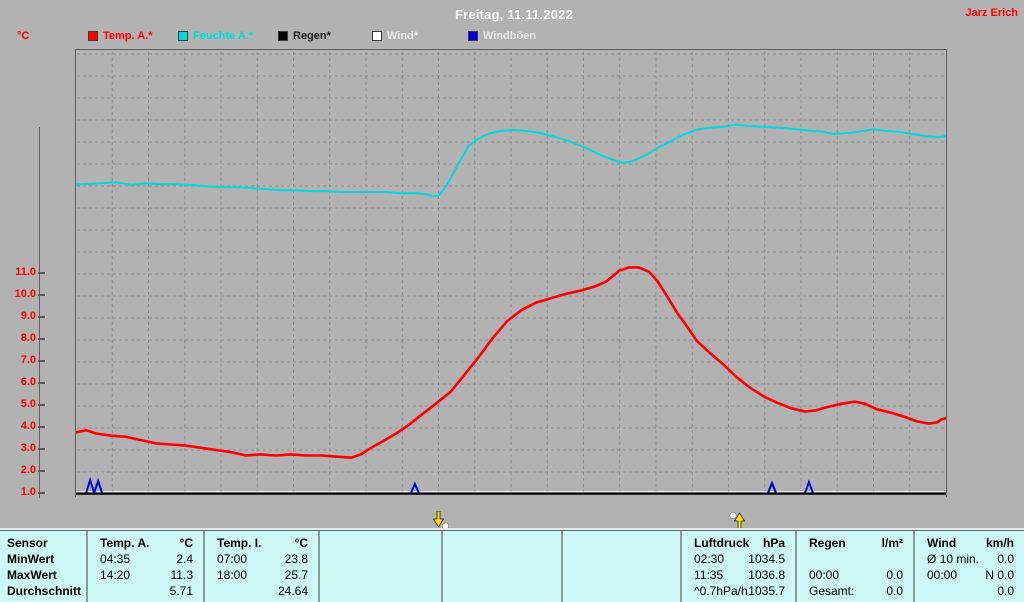 Image resolution: width=1024 pixels, height=602 pixels. I want to click on y-axis-line, so click(39, 312).